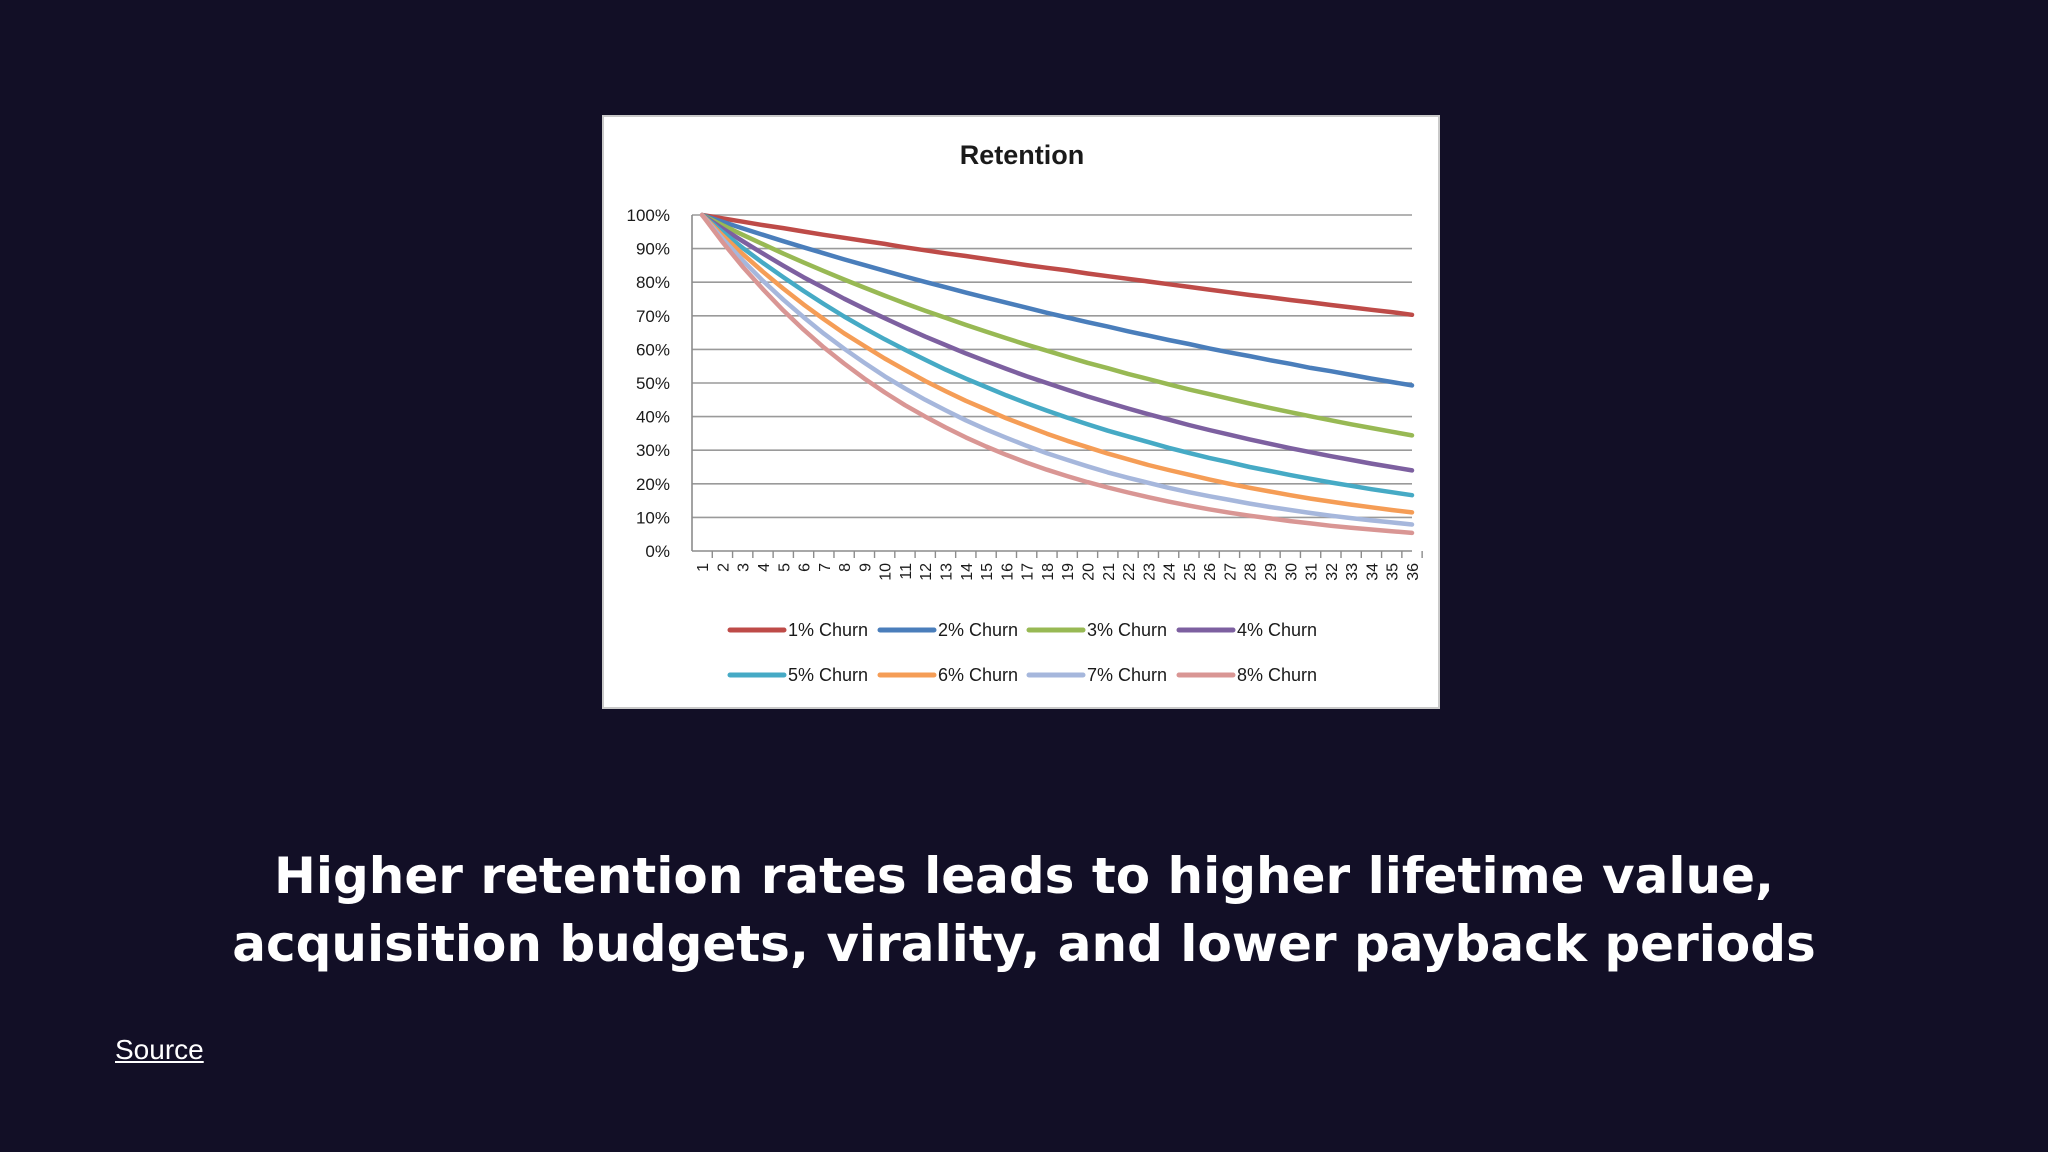  I want to click on y-tick-label: 60%, so click(653, 349).